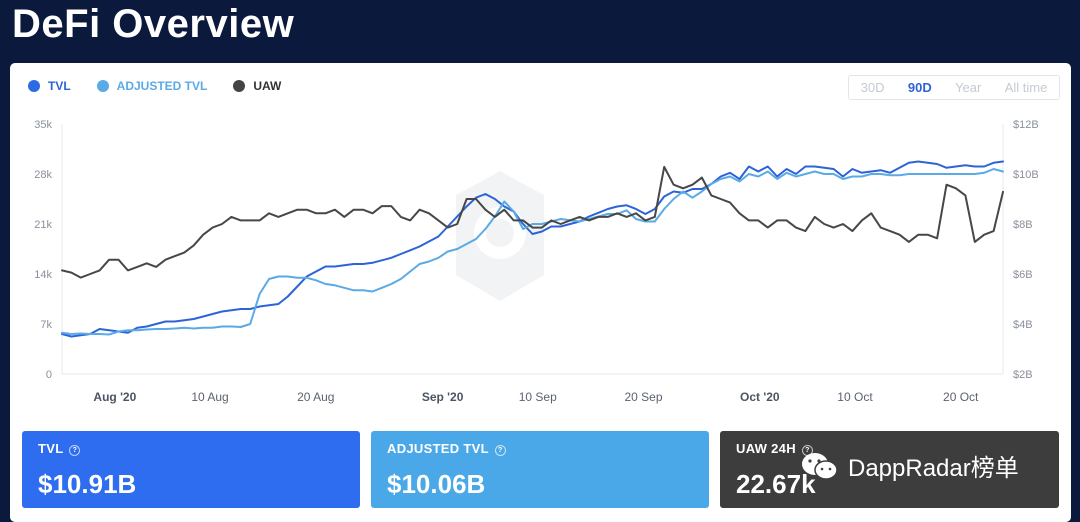  What do you see at coordinates (1026, 175) in the screenshot?
I see `right-tick-label: $10B` at bounding box center [1026, 175].